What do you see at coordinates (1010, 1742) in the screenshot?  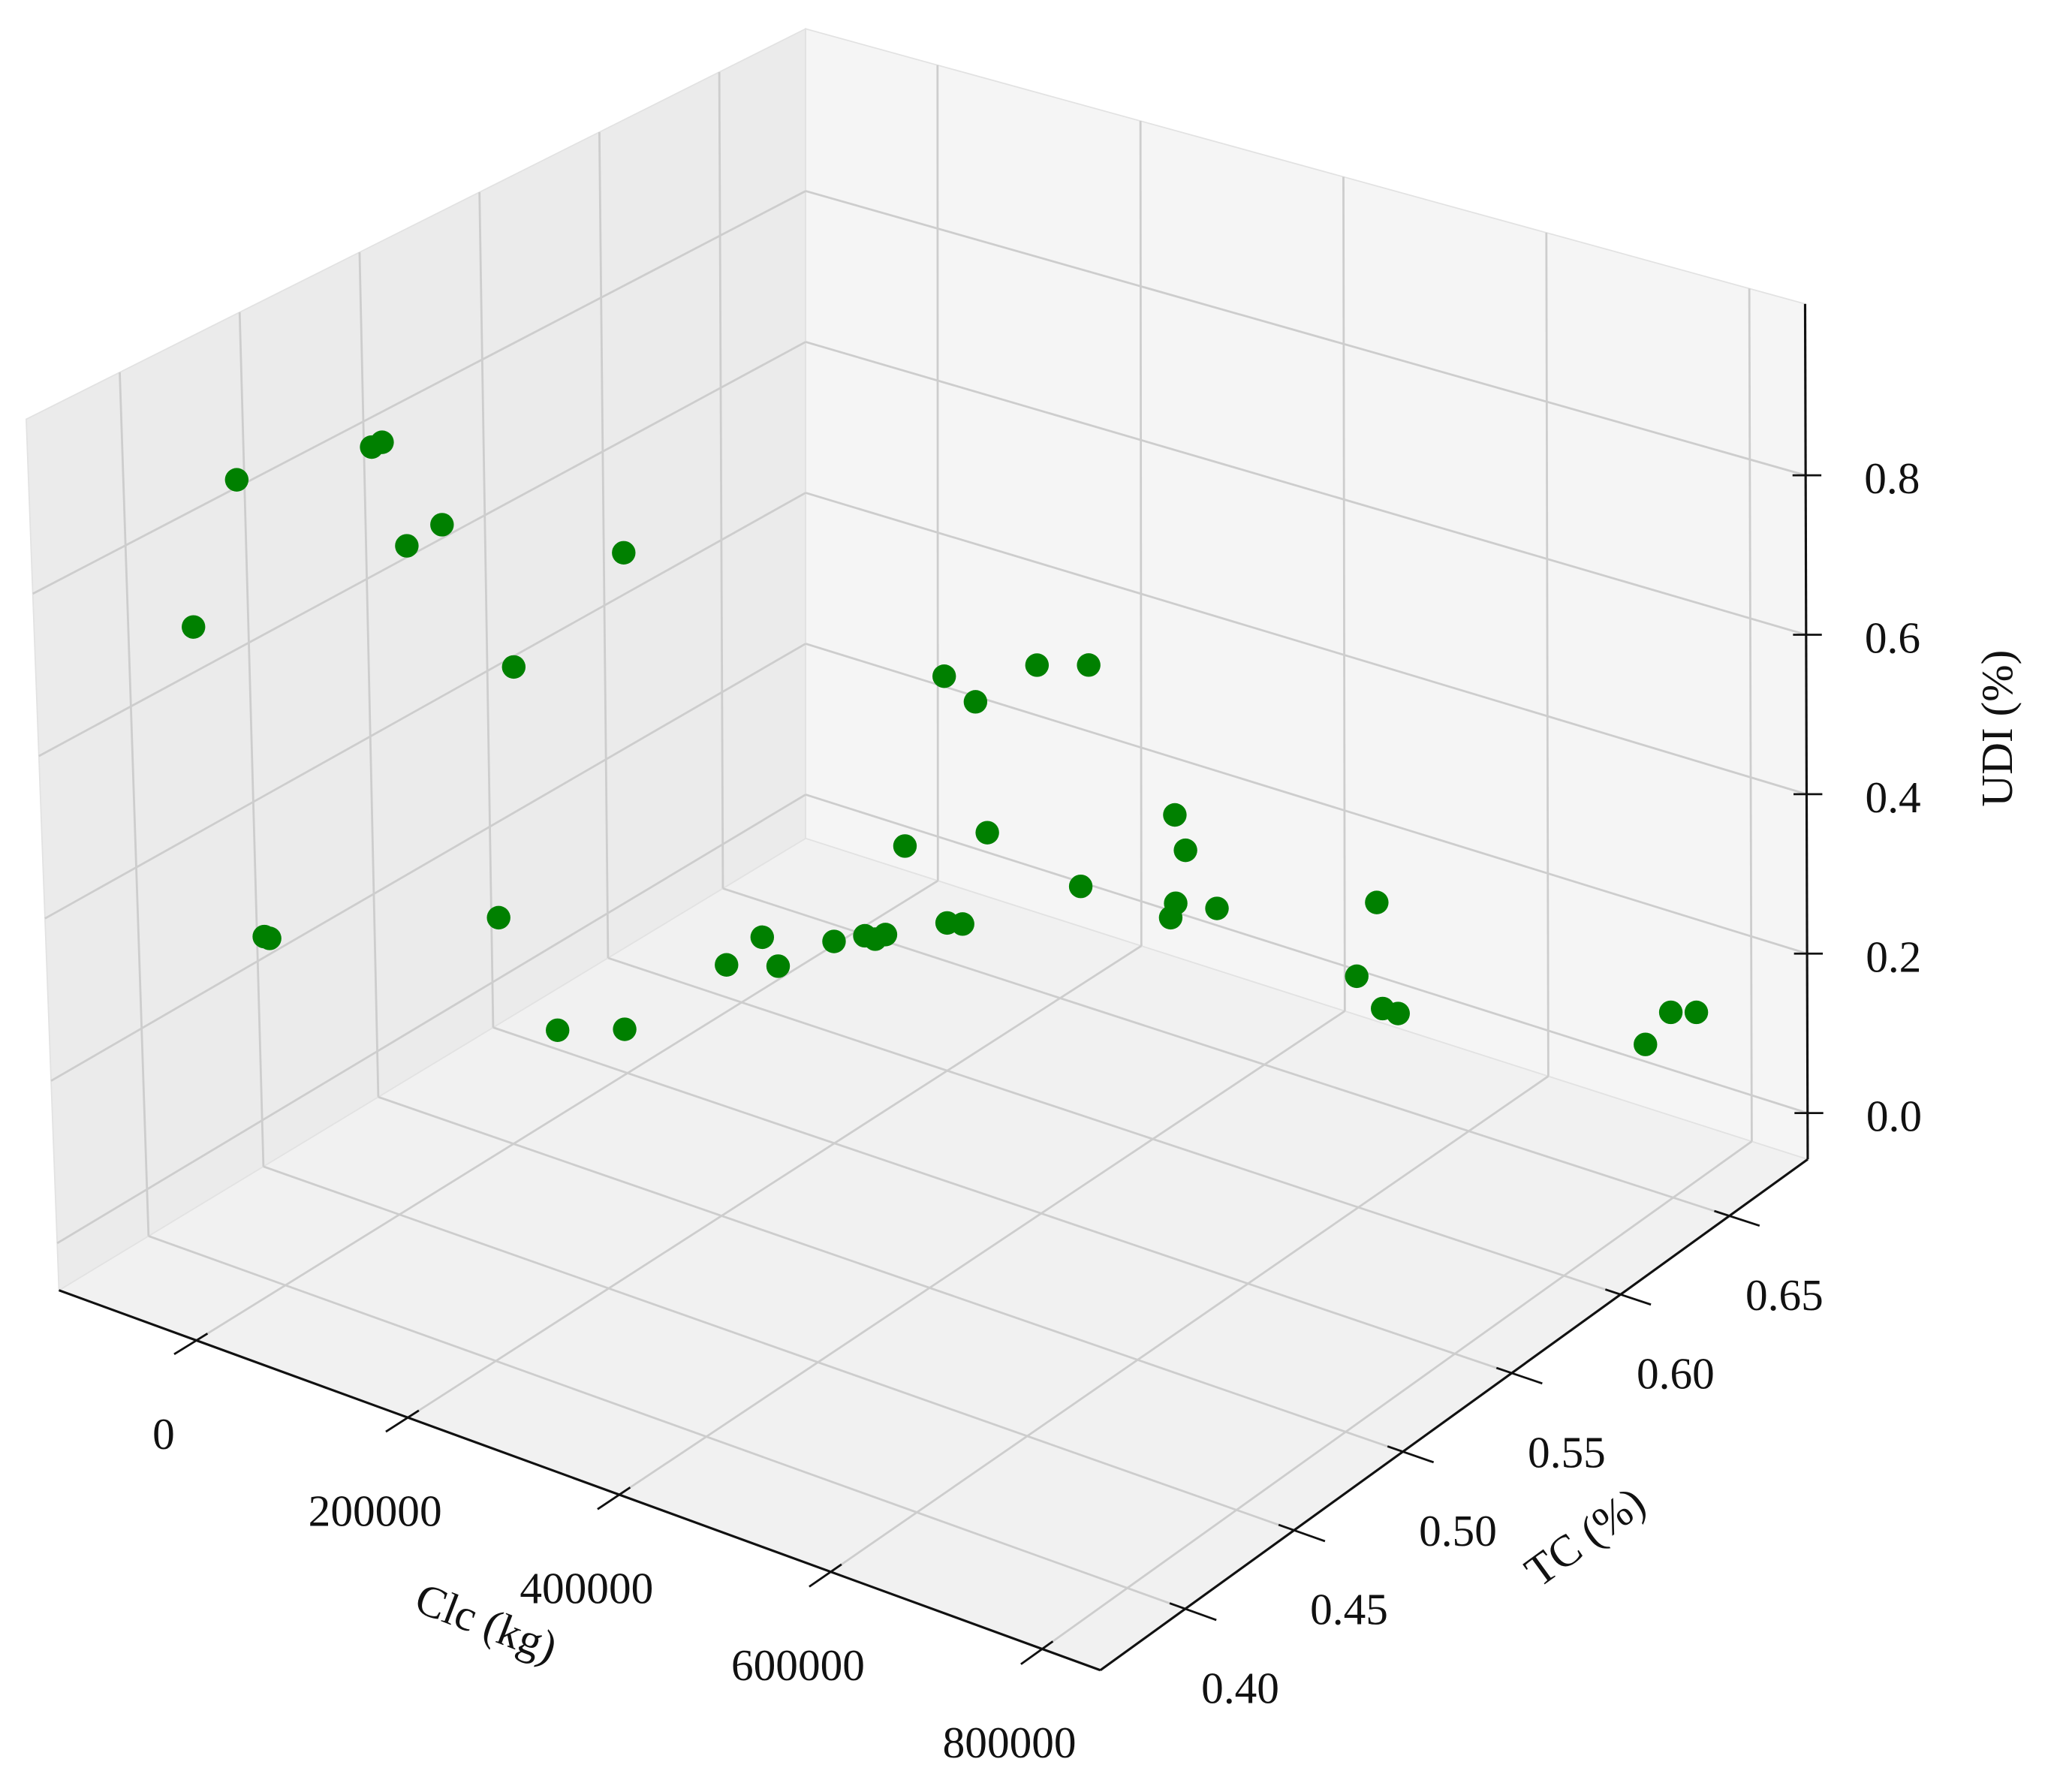 I see `x-tick-label: 800000` at bounding box center [1010, 1742].